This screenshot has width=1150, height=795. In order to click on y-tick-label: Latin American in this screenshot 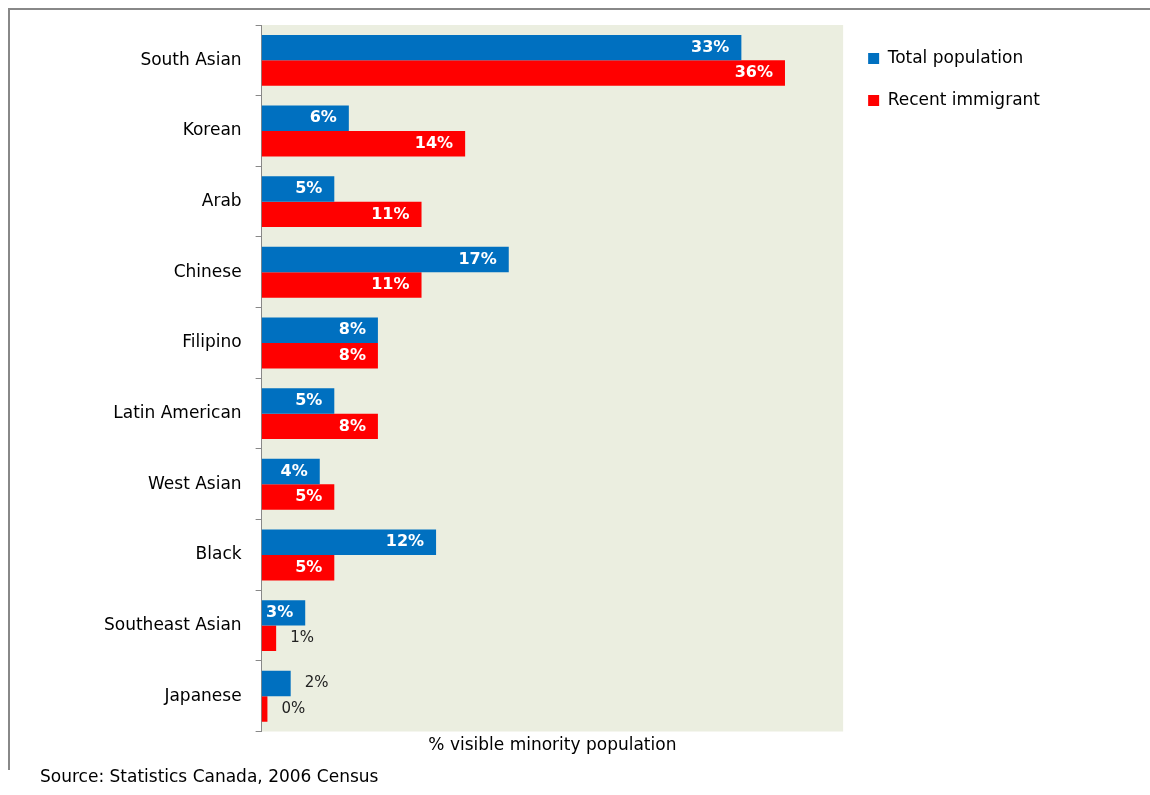, I will do `click(177, 412)`.